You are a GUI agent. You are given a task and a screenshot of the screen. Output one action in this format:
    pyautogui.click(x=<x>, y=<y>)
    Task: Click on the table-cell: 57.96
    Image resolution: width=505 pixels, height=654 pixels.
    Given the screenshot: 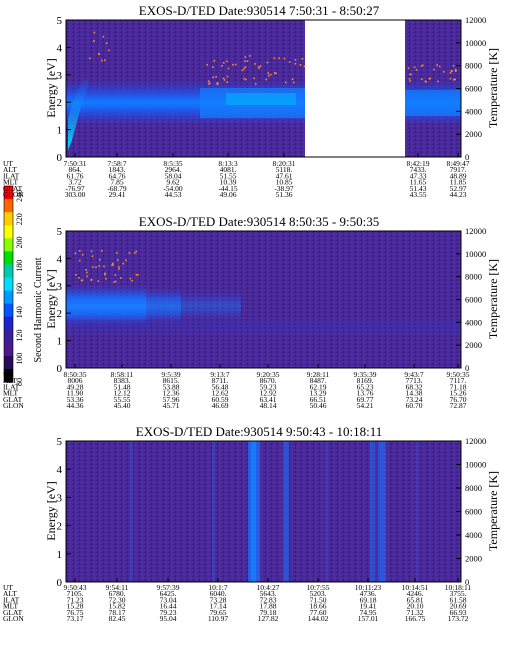 What is the action you would take?
    pyautogui.click(x=171, y=399)
    